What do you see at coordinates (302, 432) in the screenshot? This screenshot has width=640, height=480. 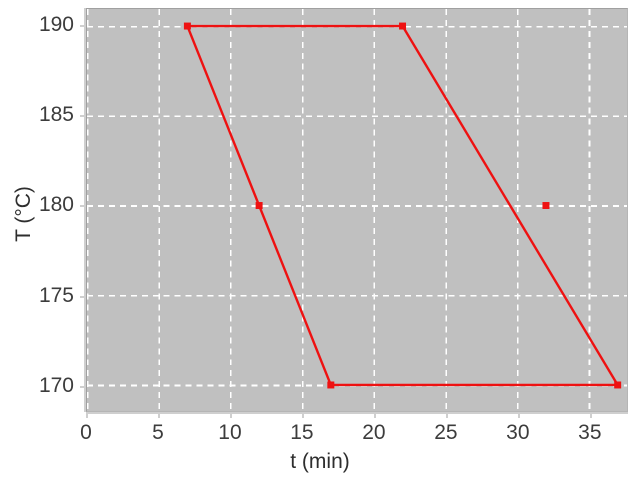 I see `x-tick-label: 15` at bounding box center [302, 432].